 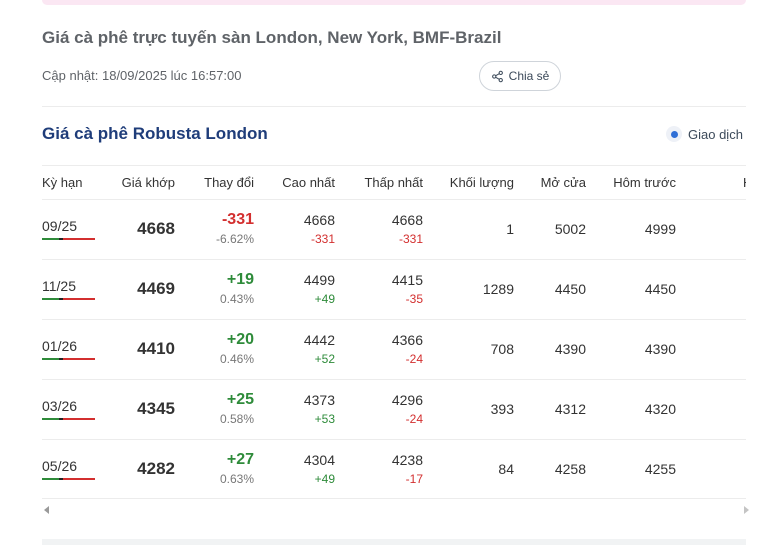 What do you see at coordinates (550, 408) in the screenshot?
I see `open-cell: 4312` at bounding box center [550, 408].